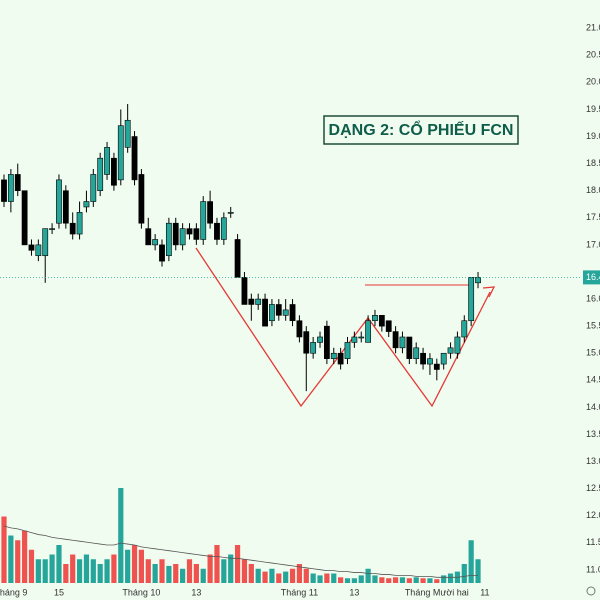 This screenshot has width=600, height=600. I want to click on y-tick-label: 21.0, so click(593, 28).